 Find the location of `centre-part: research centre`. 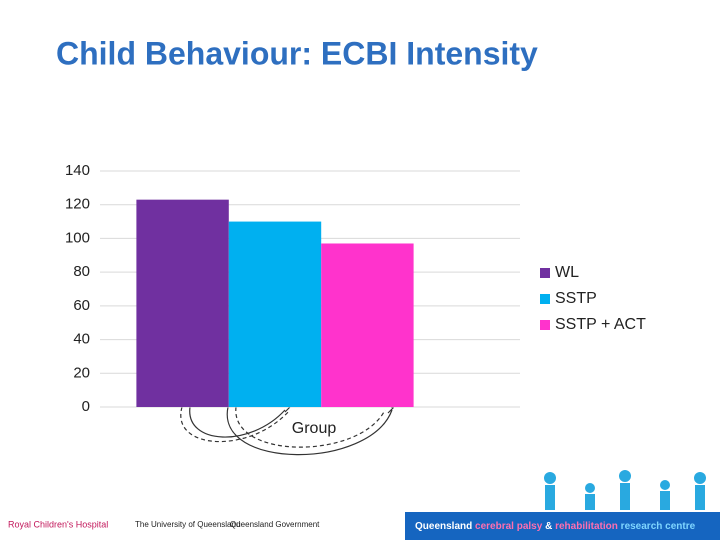

centre-part: research centre is located at coordinates (658, 526).